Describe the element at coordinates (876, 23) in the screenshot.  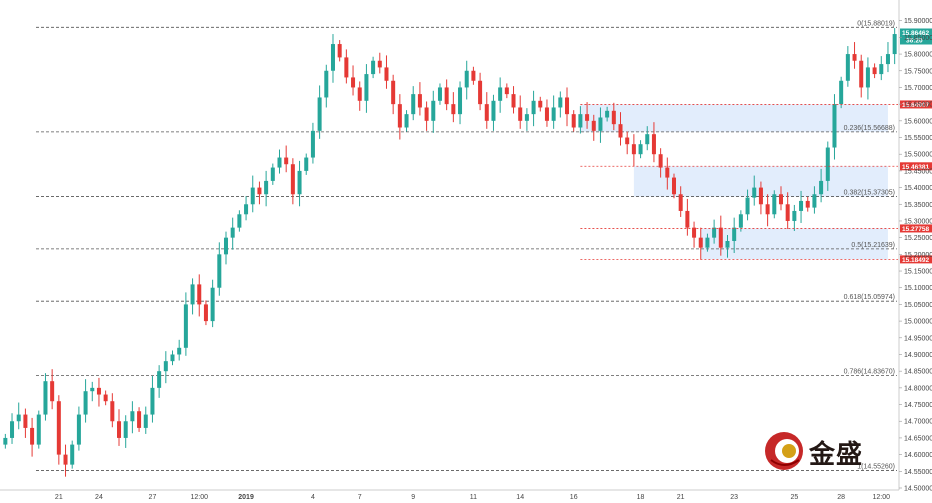
I see `fib-level-label: 0(15.88019)` at that location.